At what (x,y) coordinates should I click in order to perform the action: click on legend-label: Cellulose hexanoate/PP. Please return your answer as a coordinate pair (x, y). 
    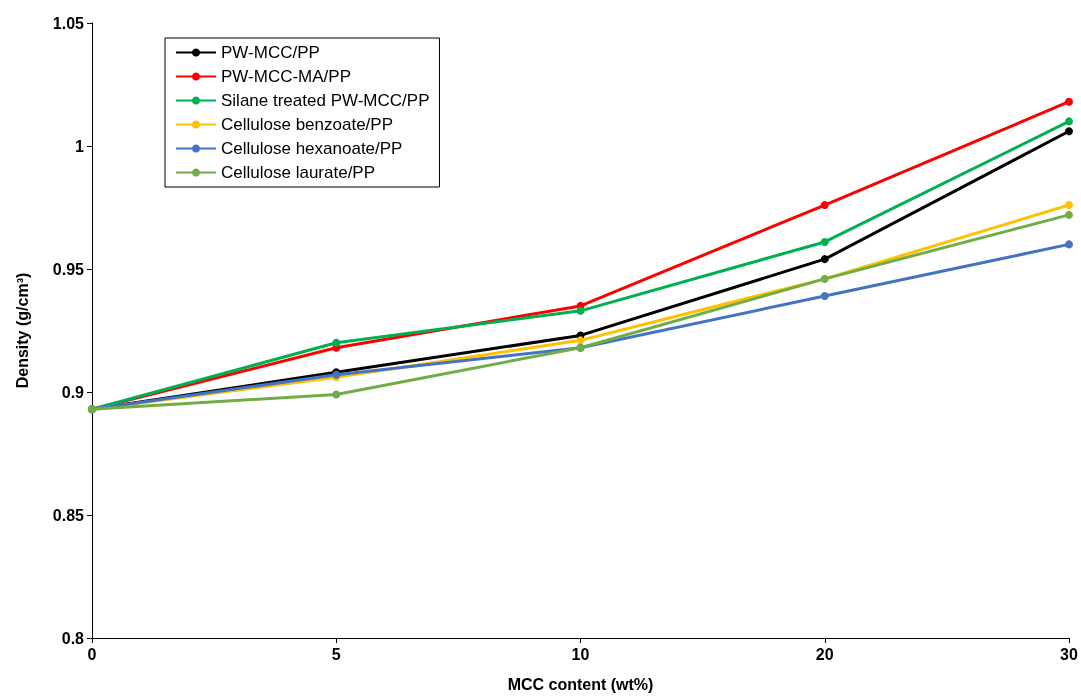
    Looking at the image, I should click on (312, 148).